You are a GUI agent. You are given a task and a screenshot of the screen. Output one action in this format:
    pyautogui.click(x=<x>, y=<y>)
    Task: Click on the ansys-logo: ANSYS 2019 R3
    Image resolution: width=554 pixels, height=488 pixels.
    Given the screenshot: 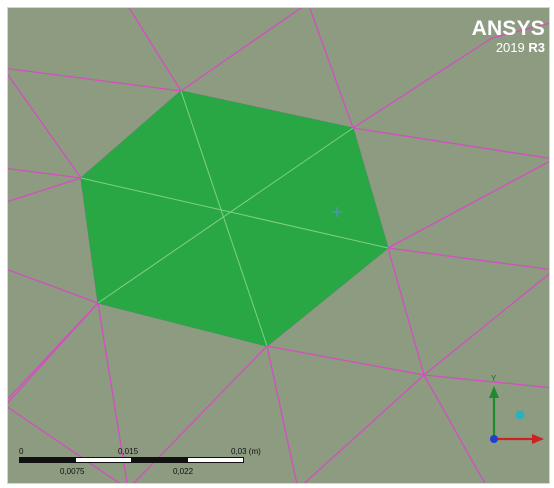 What is the action you would take?
    pyautogui.click(x=508, y=36)
    